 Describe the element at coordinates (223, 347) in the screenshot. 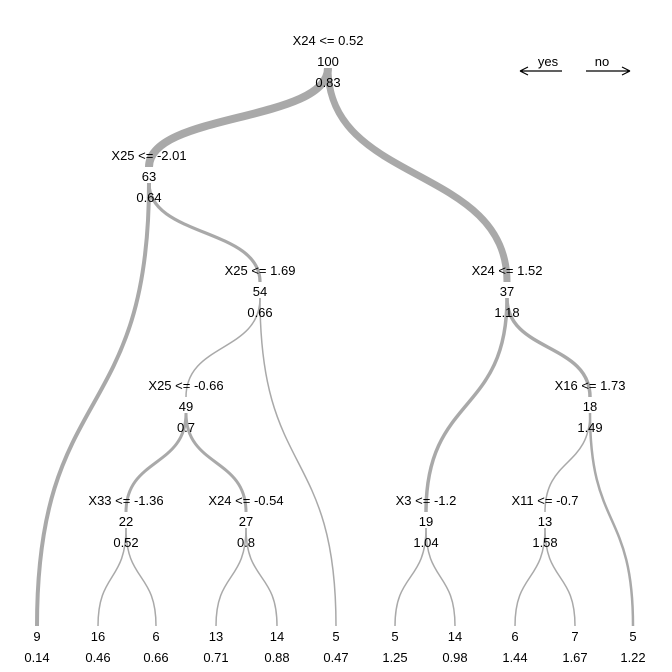

I see `edge-n4-n5` at that location.